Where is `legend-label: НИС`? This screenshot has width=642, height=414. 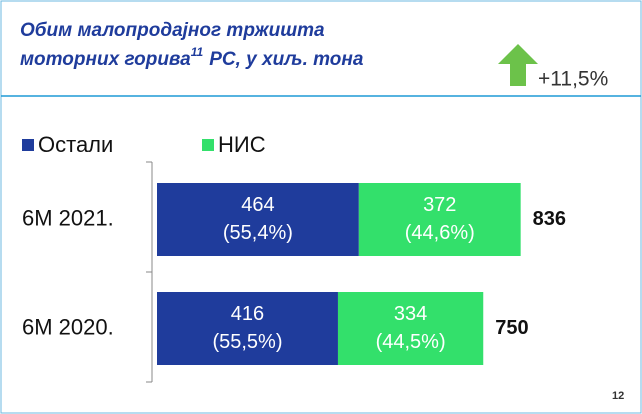
legend-label: НИС is located at coordinates (242, 144).